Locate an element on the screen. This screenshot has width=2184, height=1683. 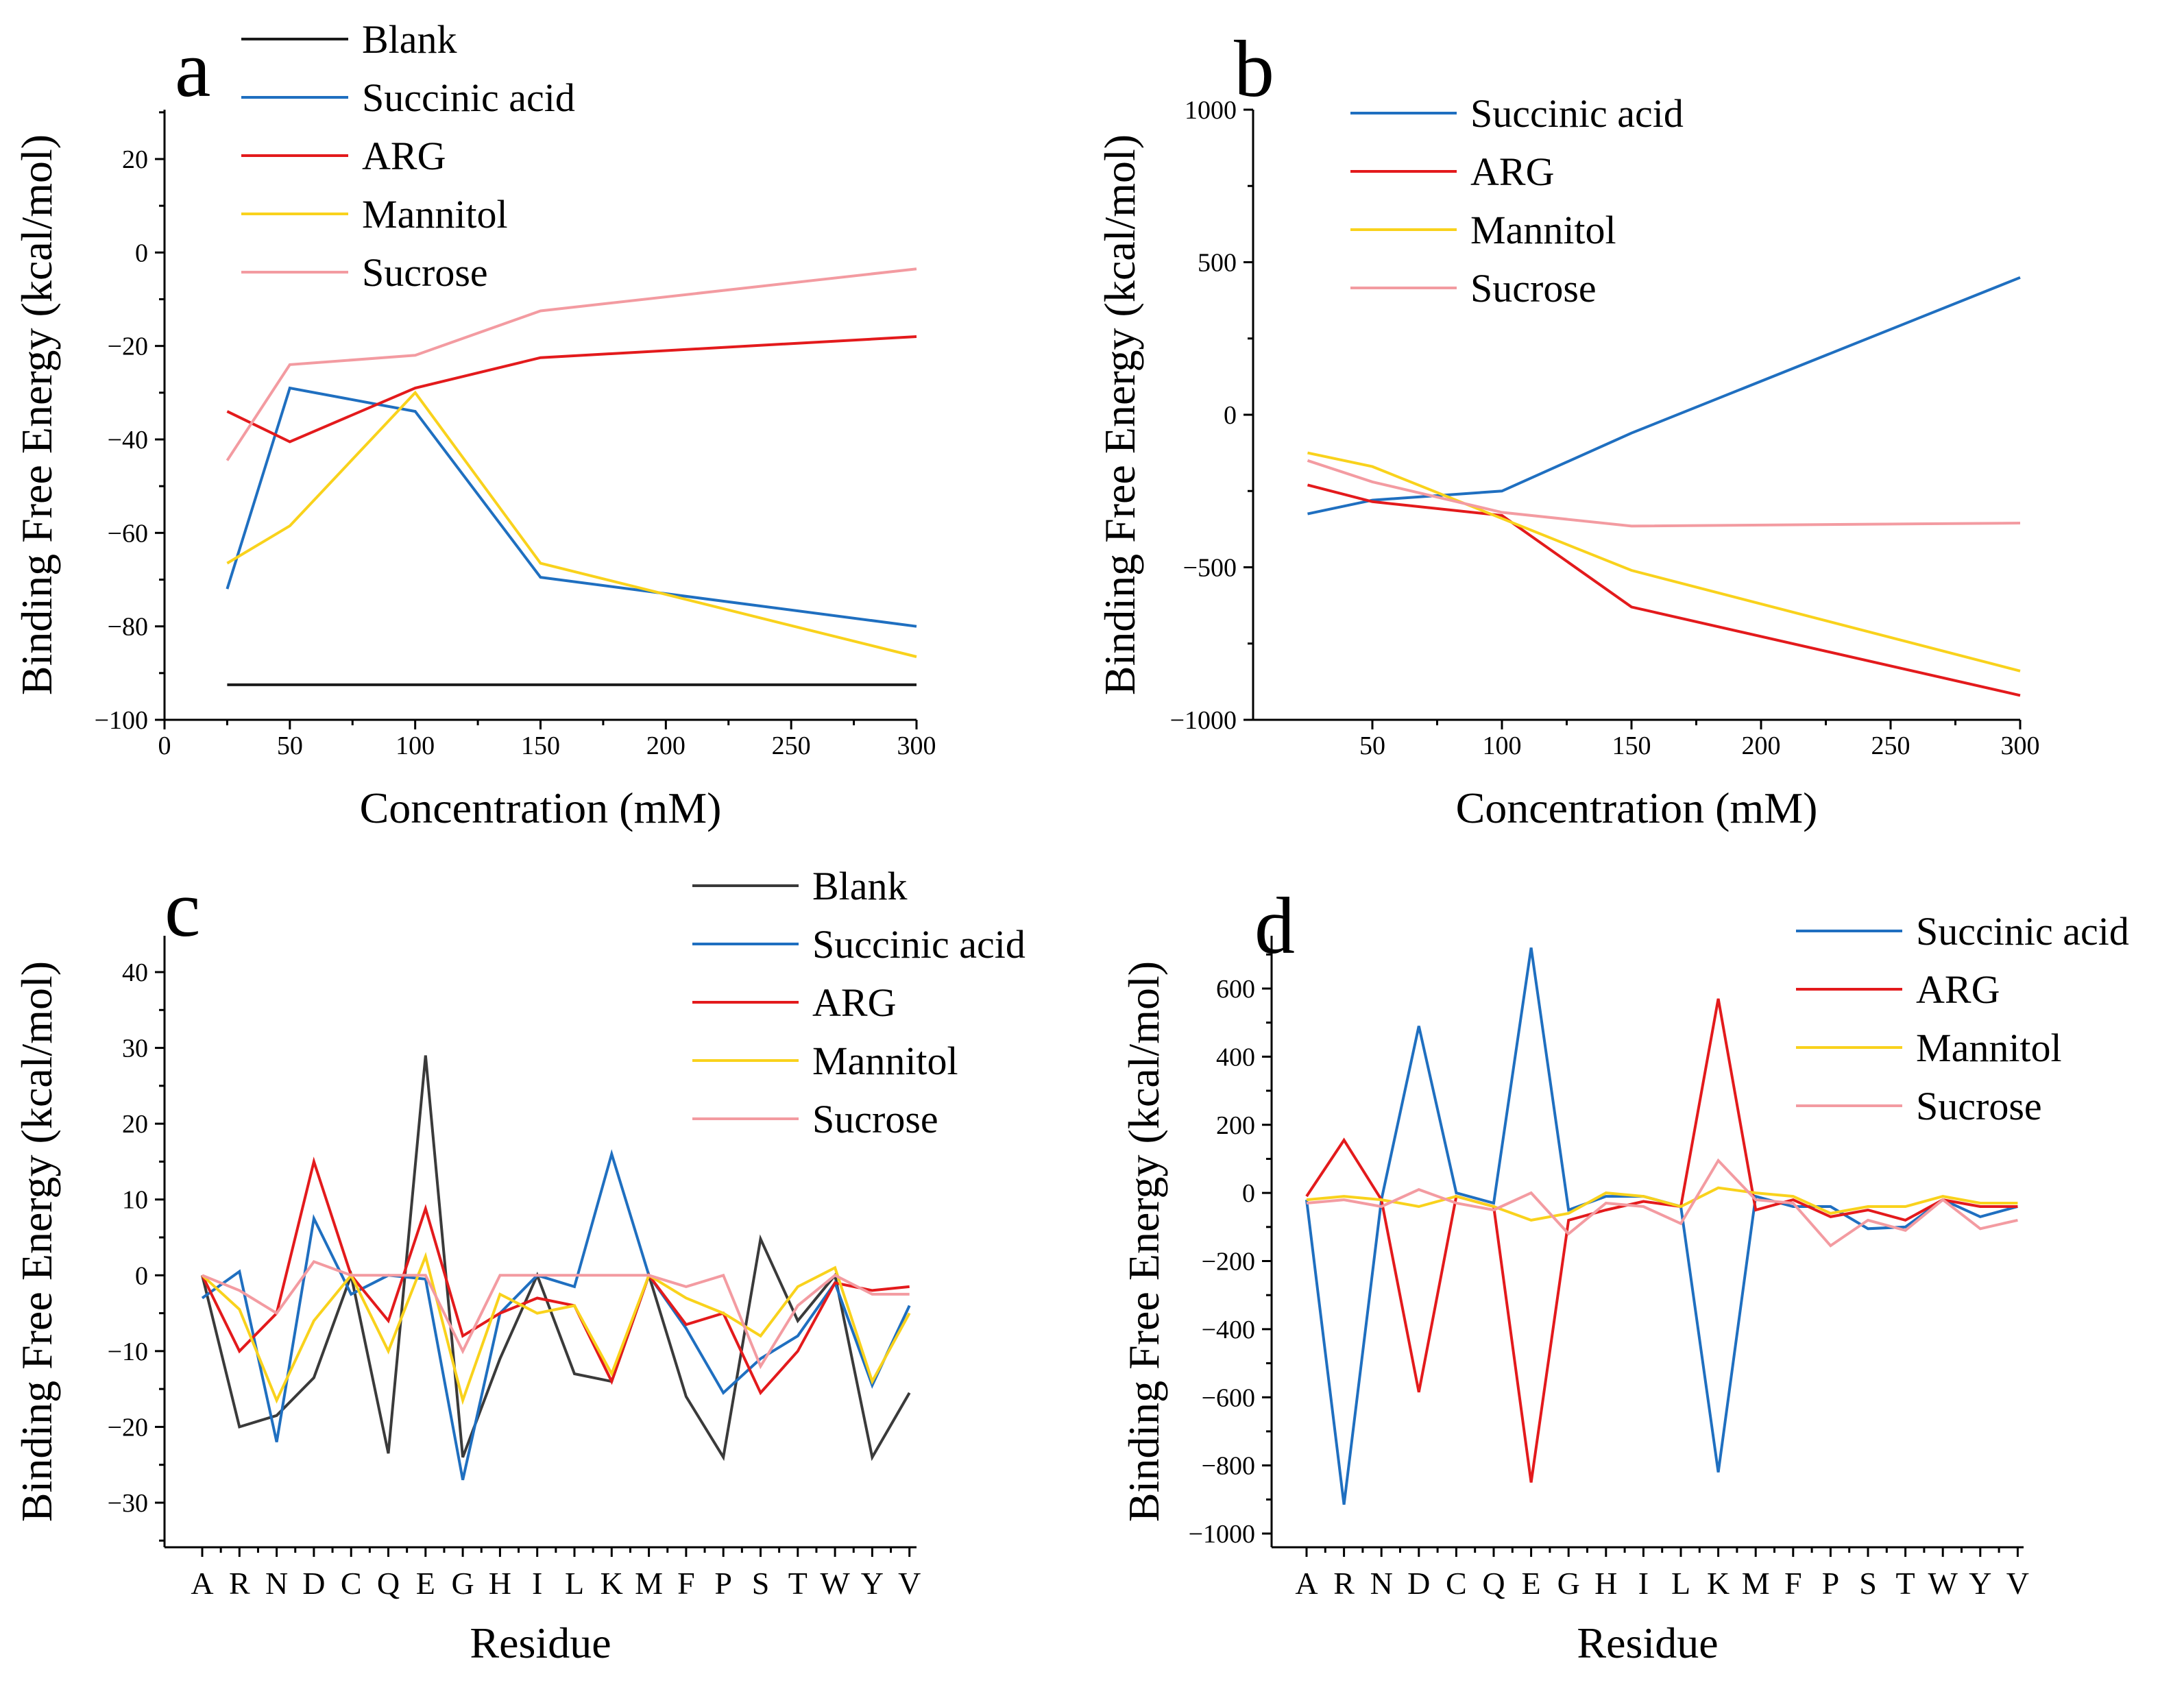
panel-label: a is located at coordinates (192, 69).